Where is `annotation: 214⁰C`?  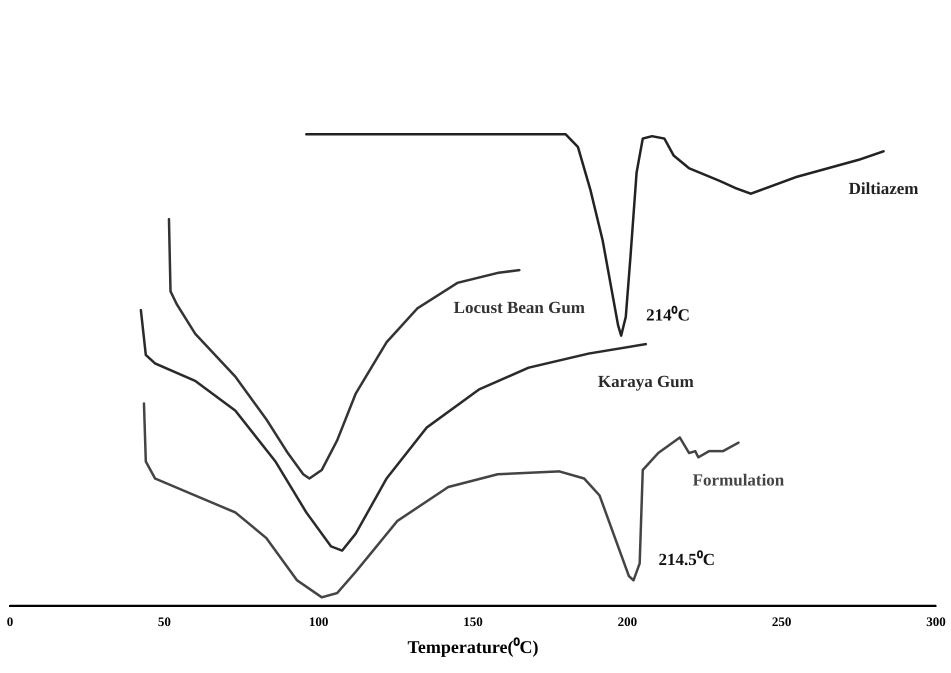 annotation: 214⁰C is located at coordinates (668, 315).